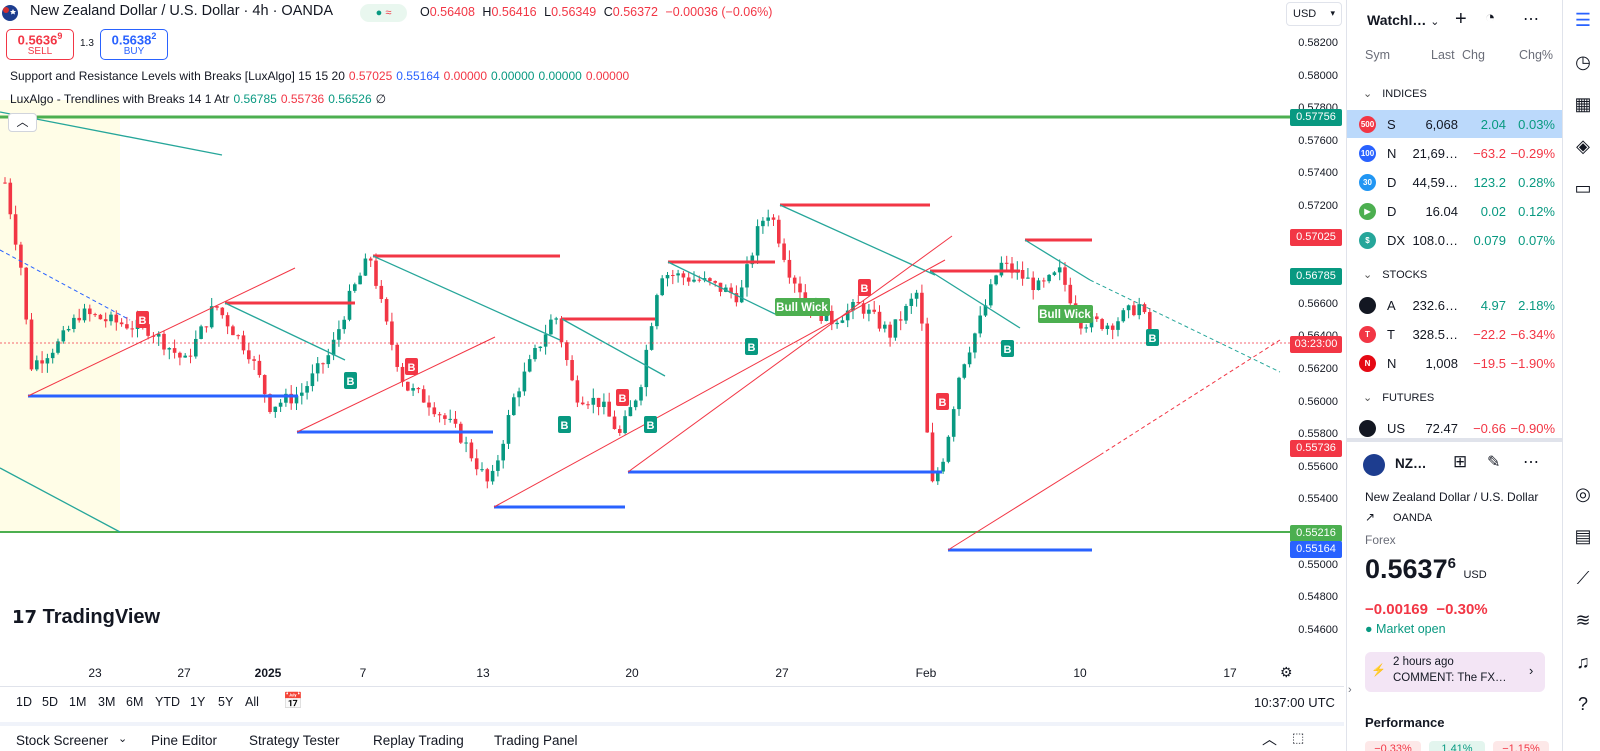  Describe the element at coordinates (1398, 397) in the screenshot. I see `section-header: ⌄ FUTURES` at that location.